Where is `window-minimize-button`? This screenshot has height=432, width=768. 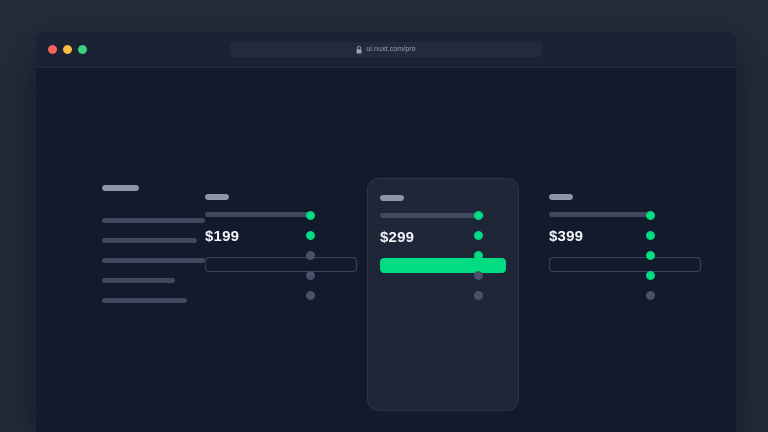
window-minimize-button is located at coordinates (67, 49).